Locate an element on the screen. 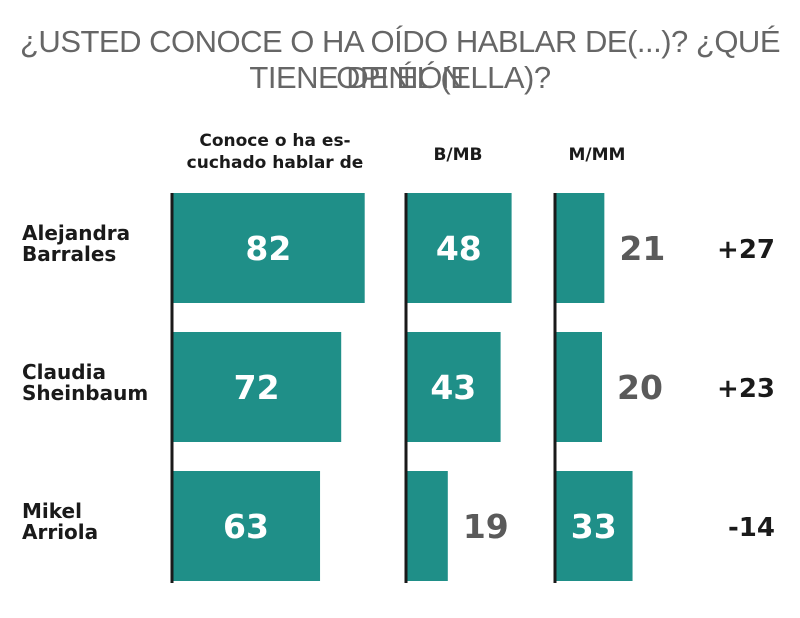 The height and width of the screenshot is (618, 800). data-label-s0-c0: 82 is located at coordinates (268, 248).